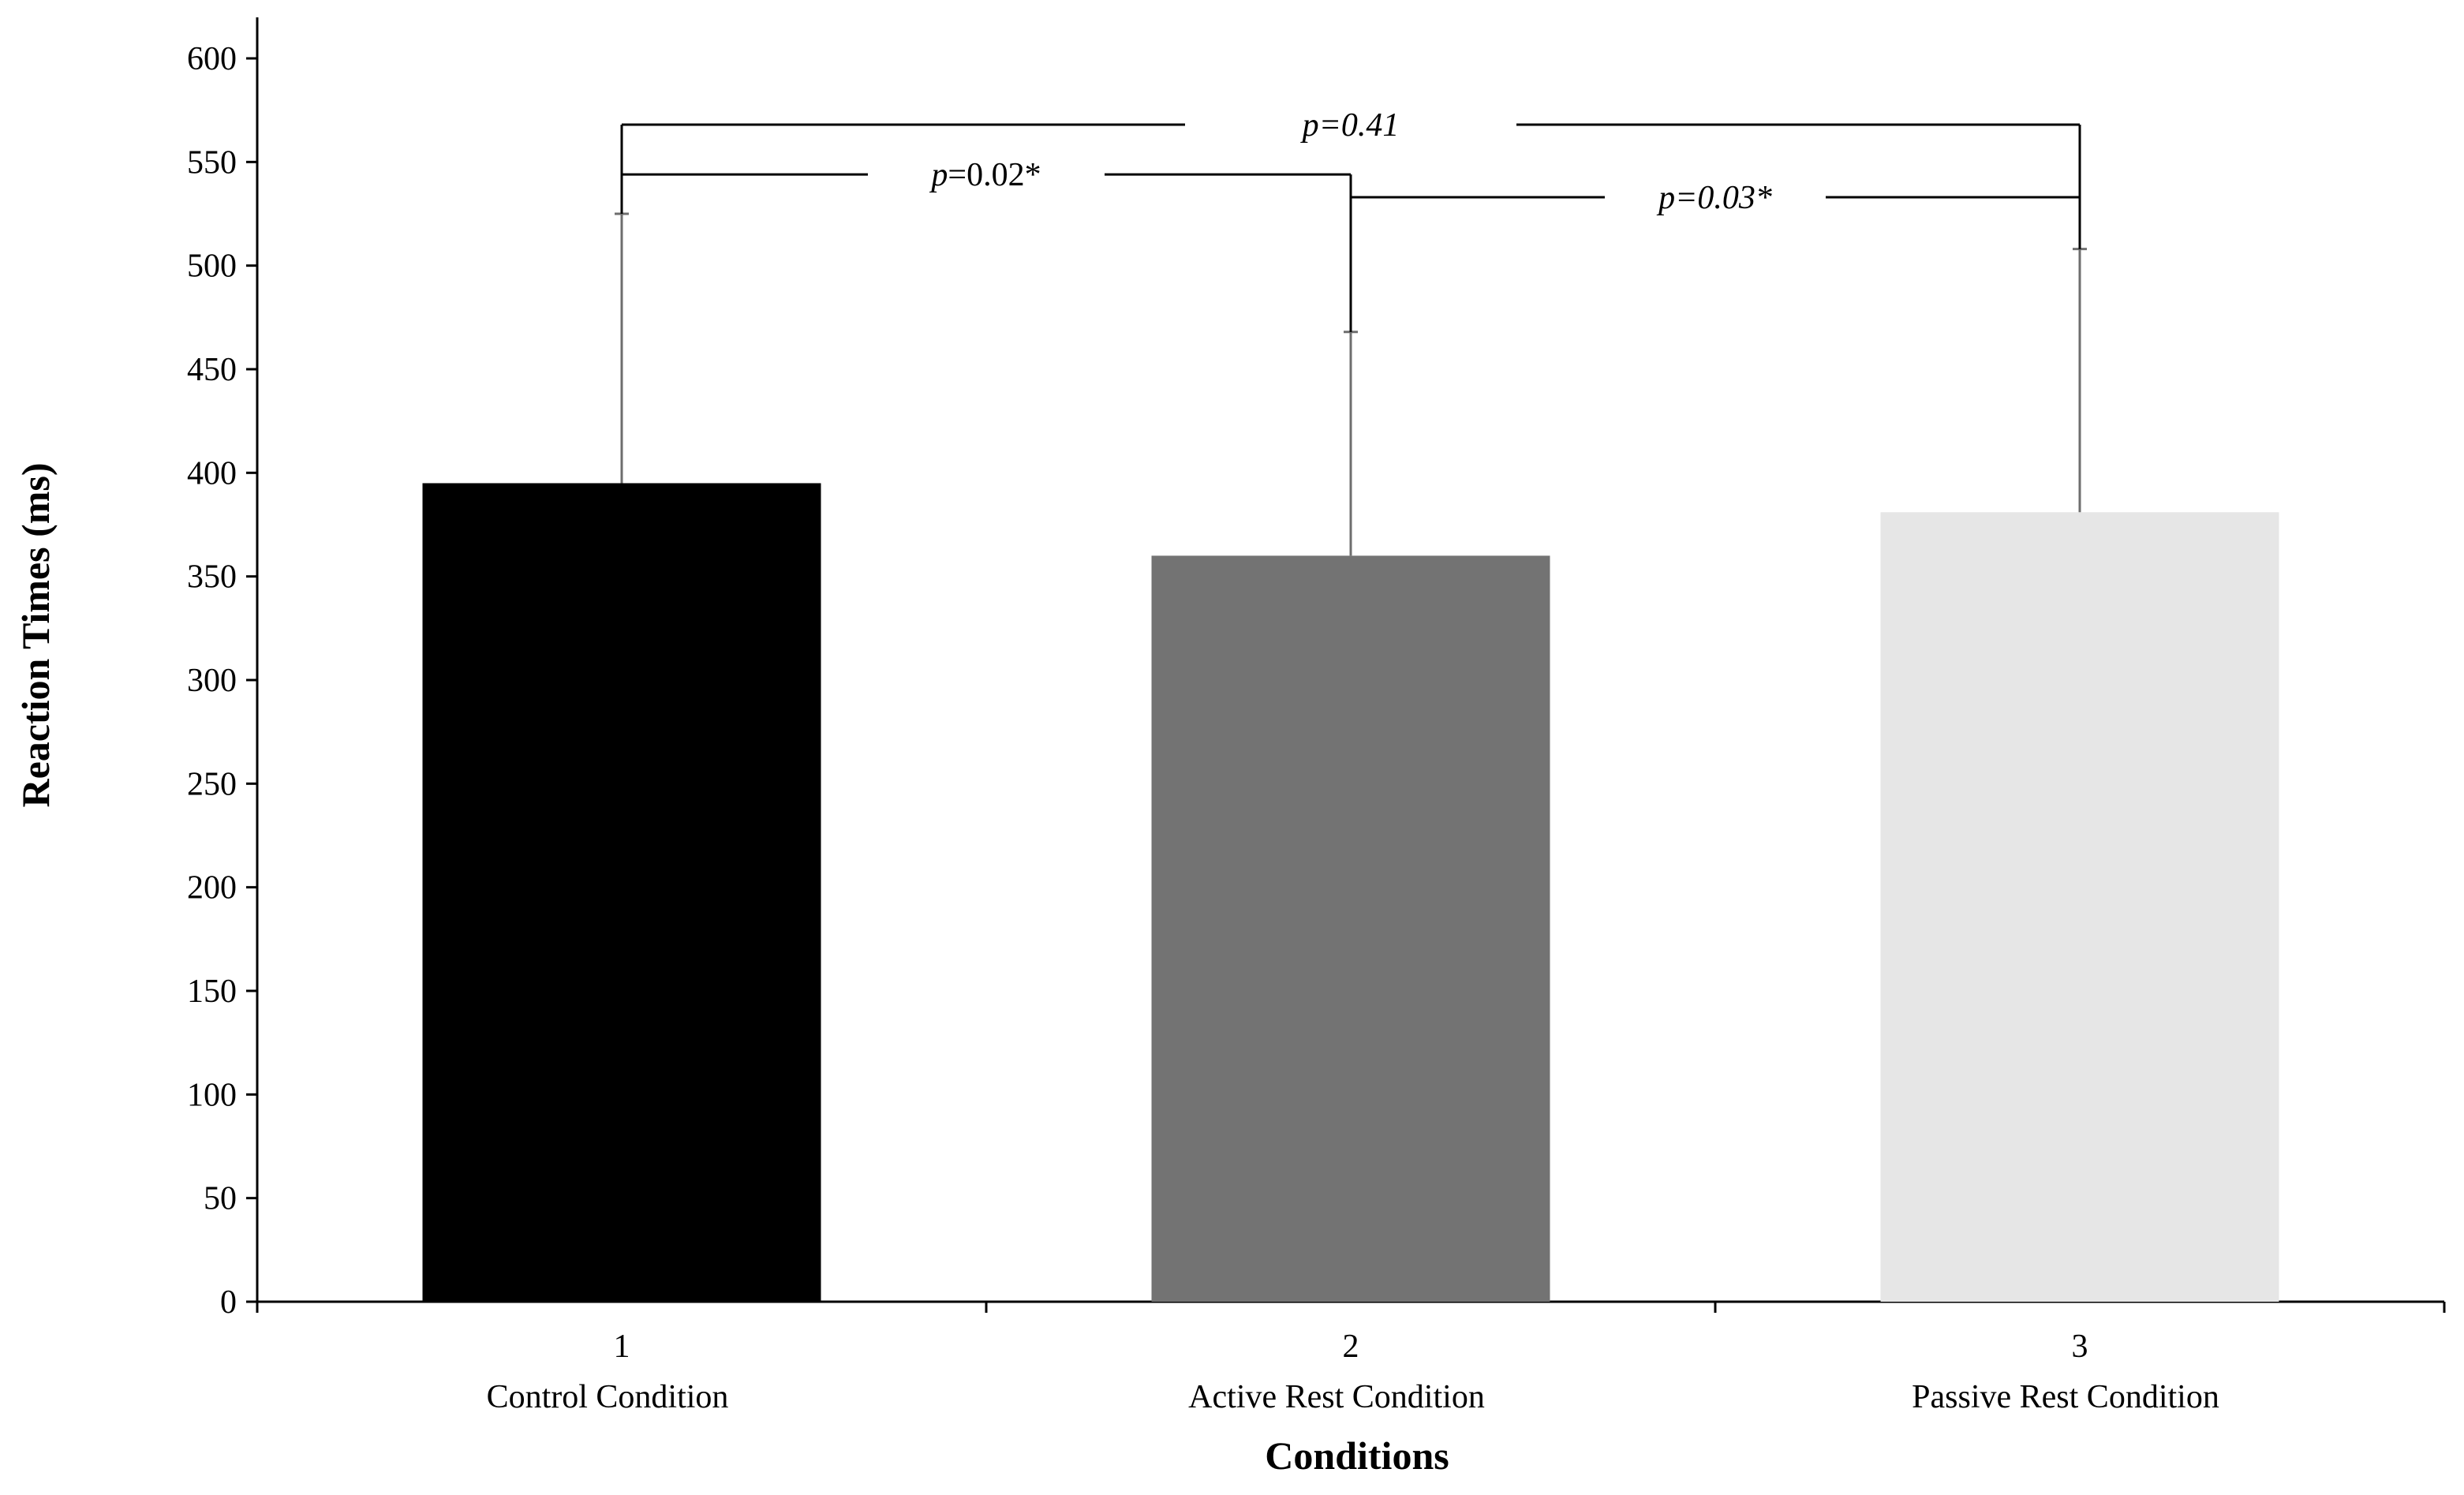  What do you see at coordinates (1715, 256) in the screenshot?
I see `comparison-bracket-3: p=0.03*` at bounding box center [1715, 256].